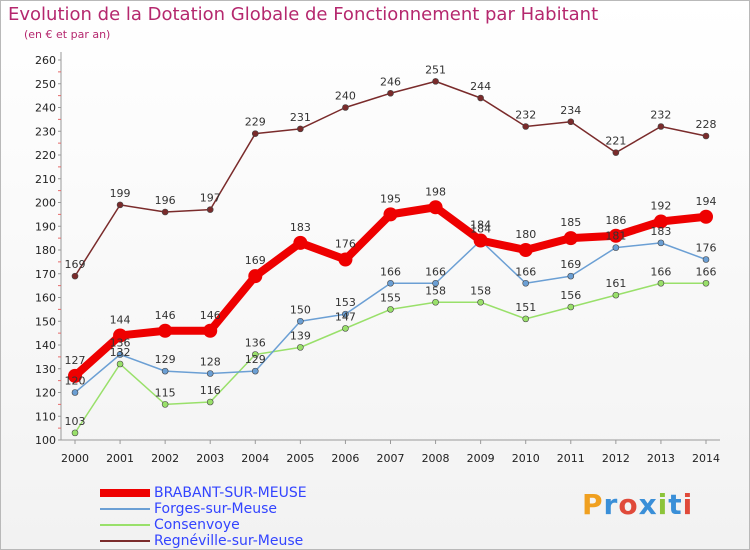 The image size is (750, 550). What do you see at coordinates (570, 110) in the screenshot?
I see `data-label: 234` at bounding box center [570, 110].